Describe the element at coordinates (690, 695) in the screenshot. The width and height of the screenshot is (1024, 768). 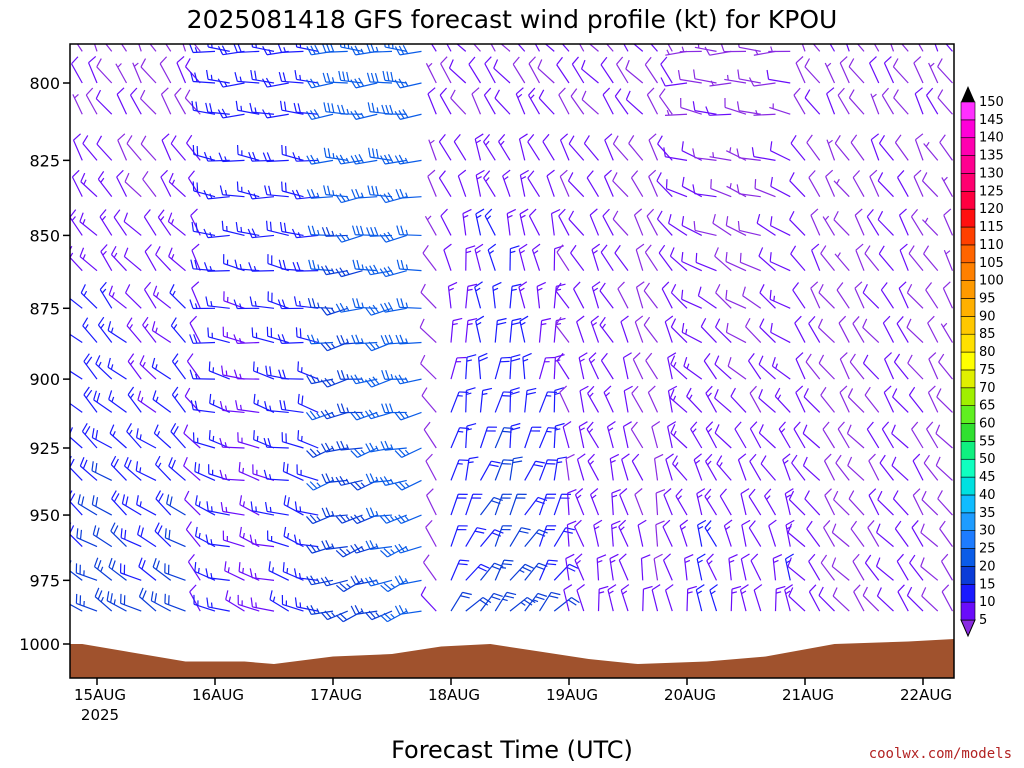
I see `x-tick-label: 20AUG` at that location.